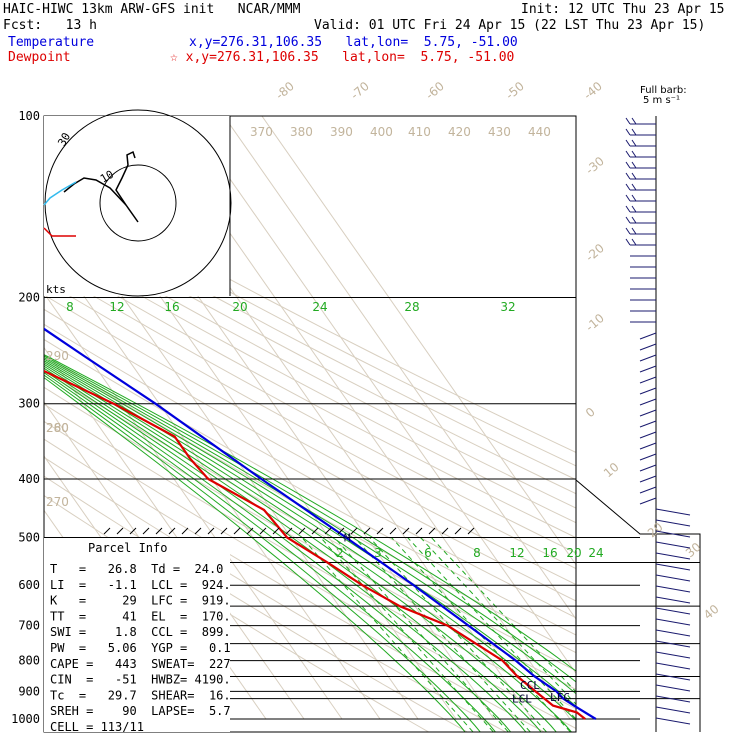 The image size is (740, 740). Describe the element at coordinates (152, 9) in the screenshot. I see `model-title: HAIC-HIWC 13km ARW-GFS init NCAR/MMM` at that location.